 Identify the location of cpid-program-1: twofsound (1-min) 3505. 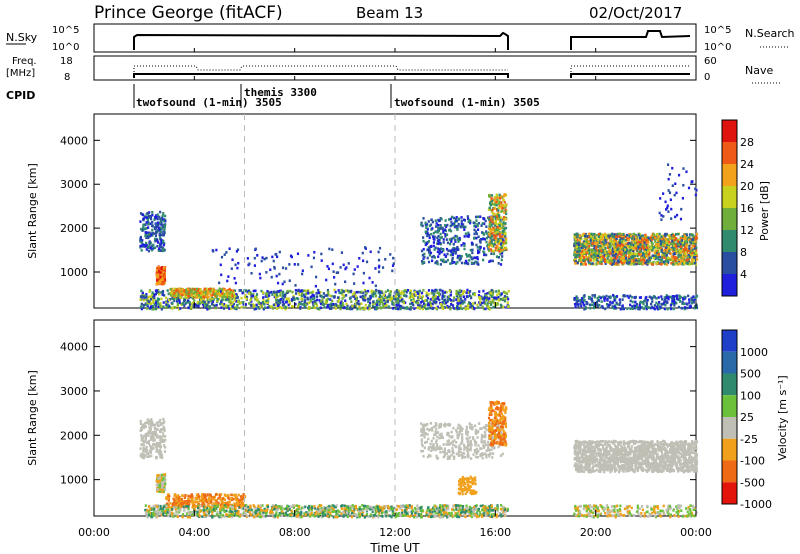
(209, 102).